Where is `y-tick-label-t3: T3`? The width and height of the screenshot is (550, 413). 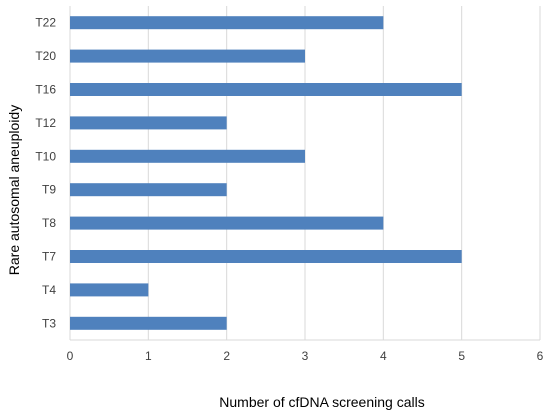
y-tick-label-t3: T3 is located at coordinates (49, 323).